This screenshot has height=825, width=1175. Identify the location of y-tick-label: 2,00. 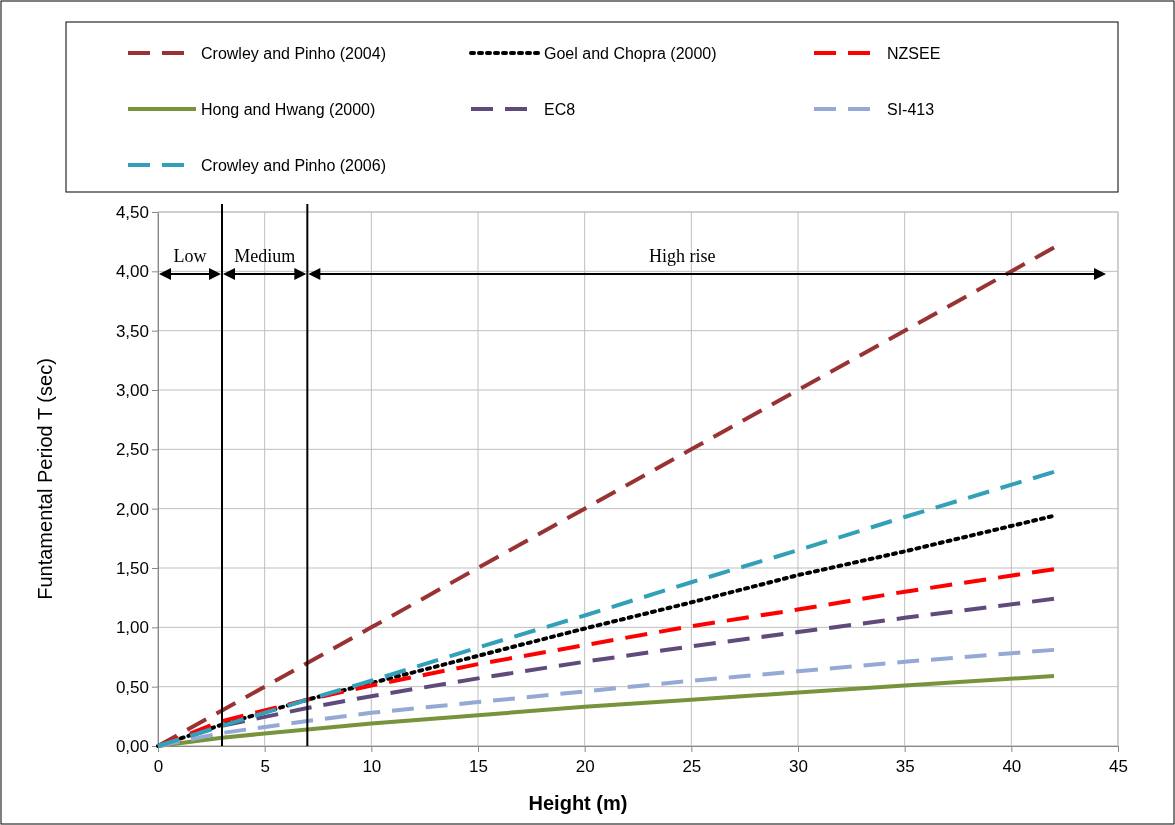
(132, 509).